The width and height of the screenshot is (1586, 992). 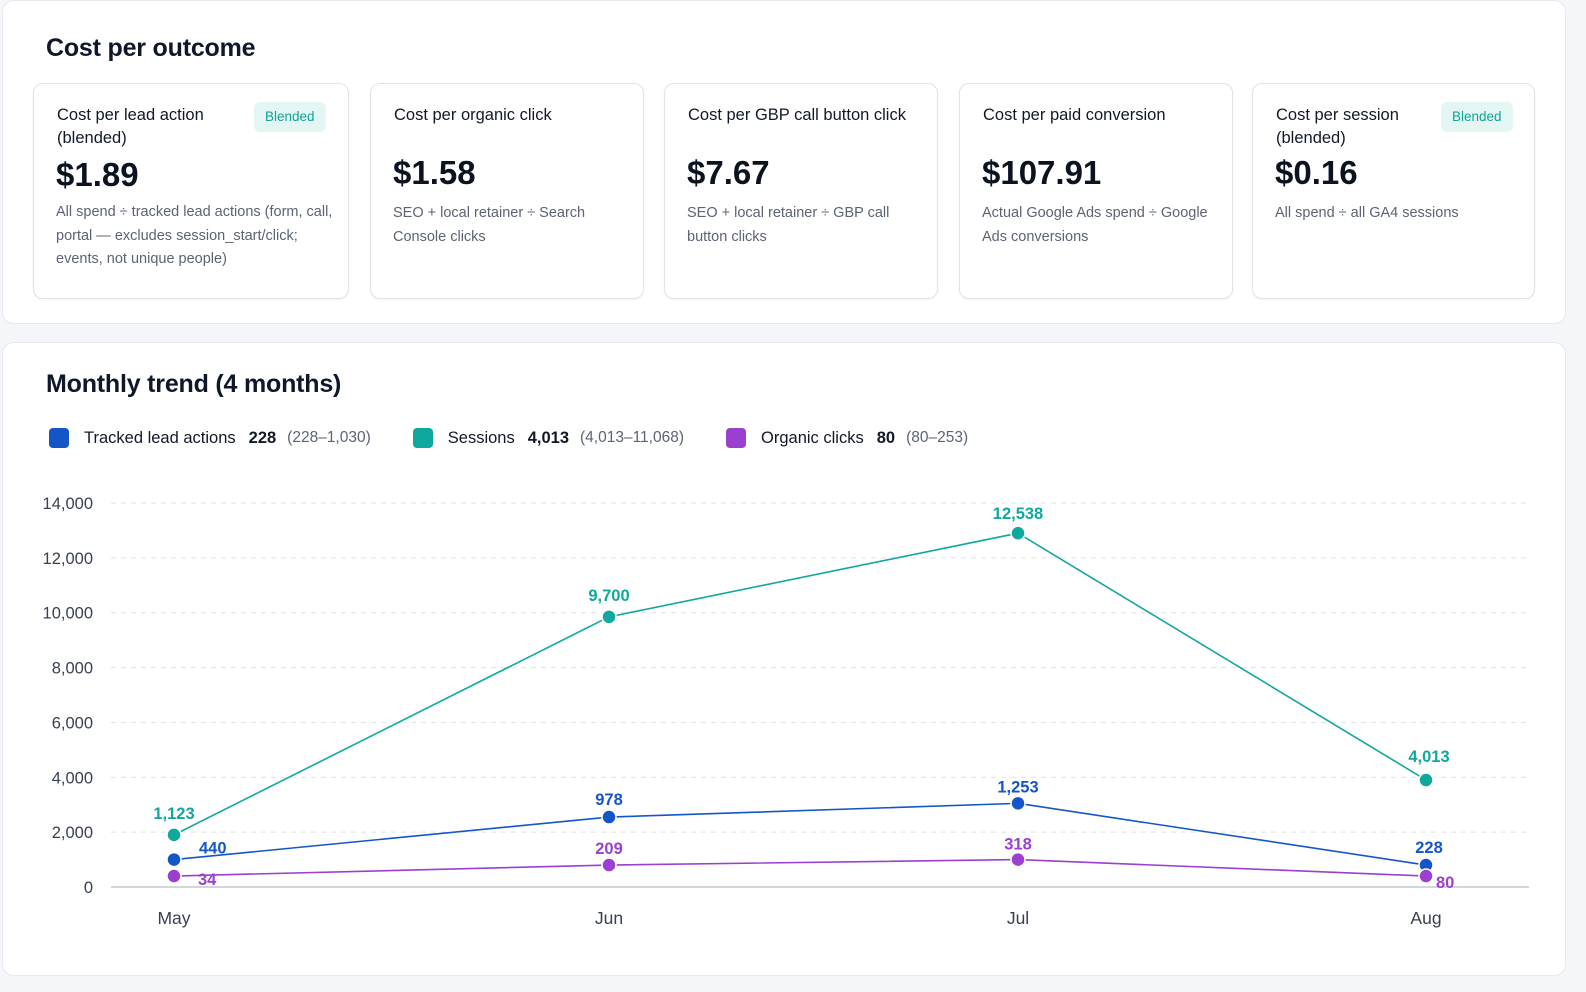 What do you see at coordinates (88, 888) in the screenshot?
I see `y-tick-label: 0` at bounding box center [88, 888].